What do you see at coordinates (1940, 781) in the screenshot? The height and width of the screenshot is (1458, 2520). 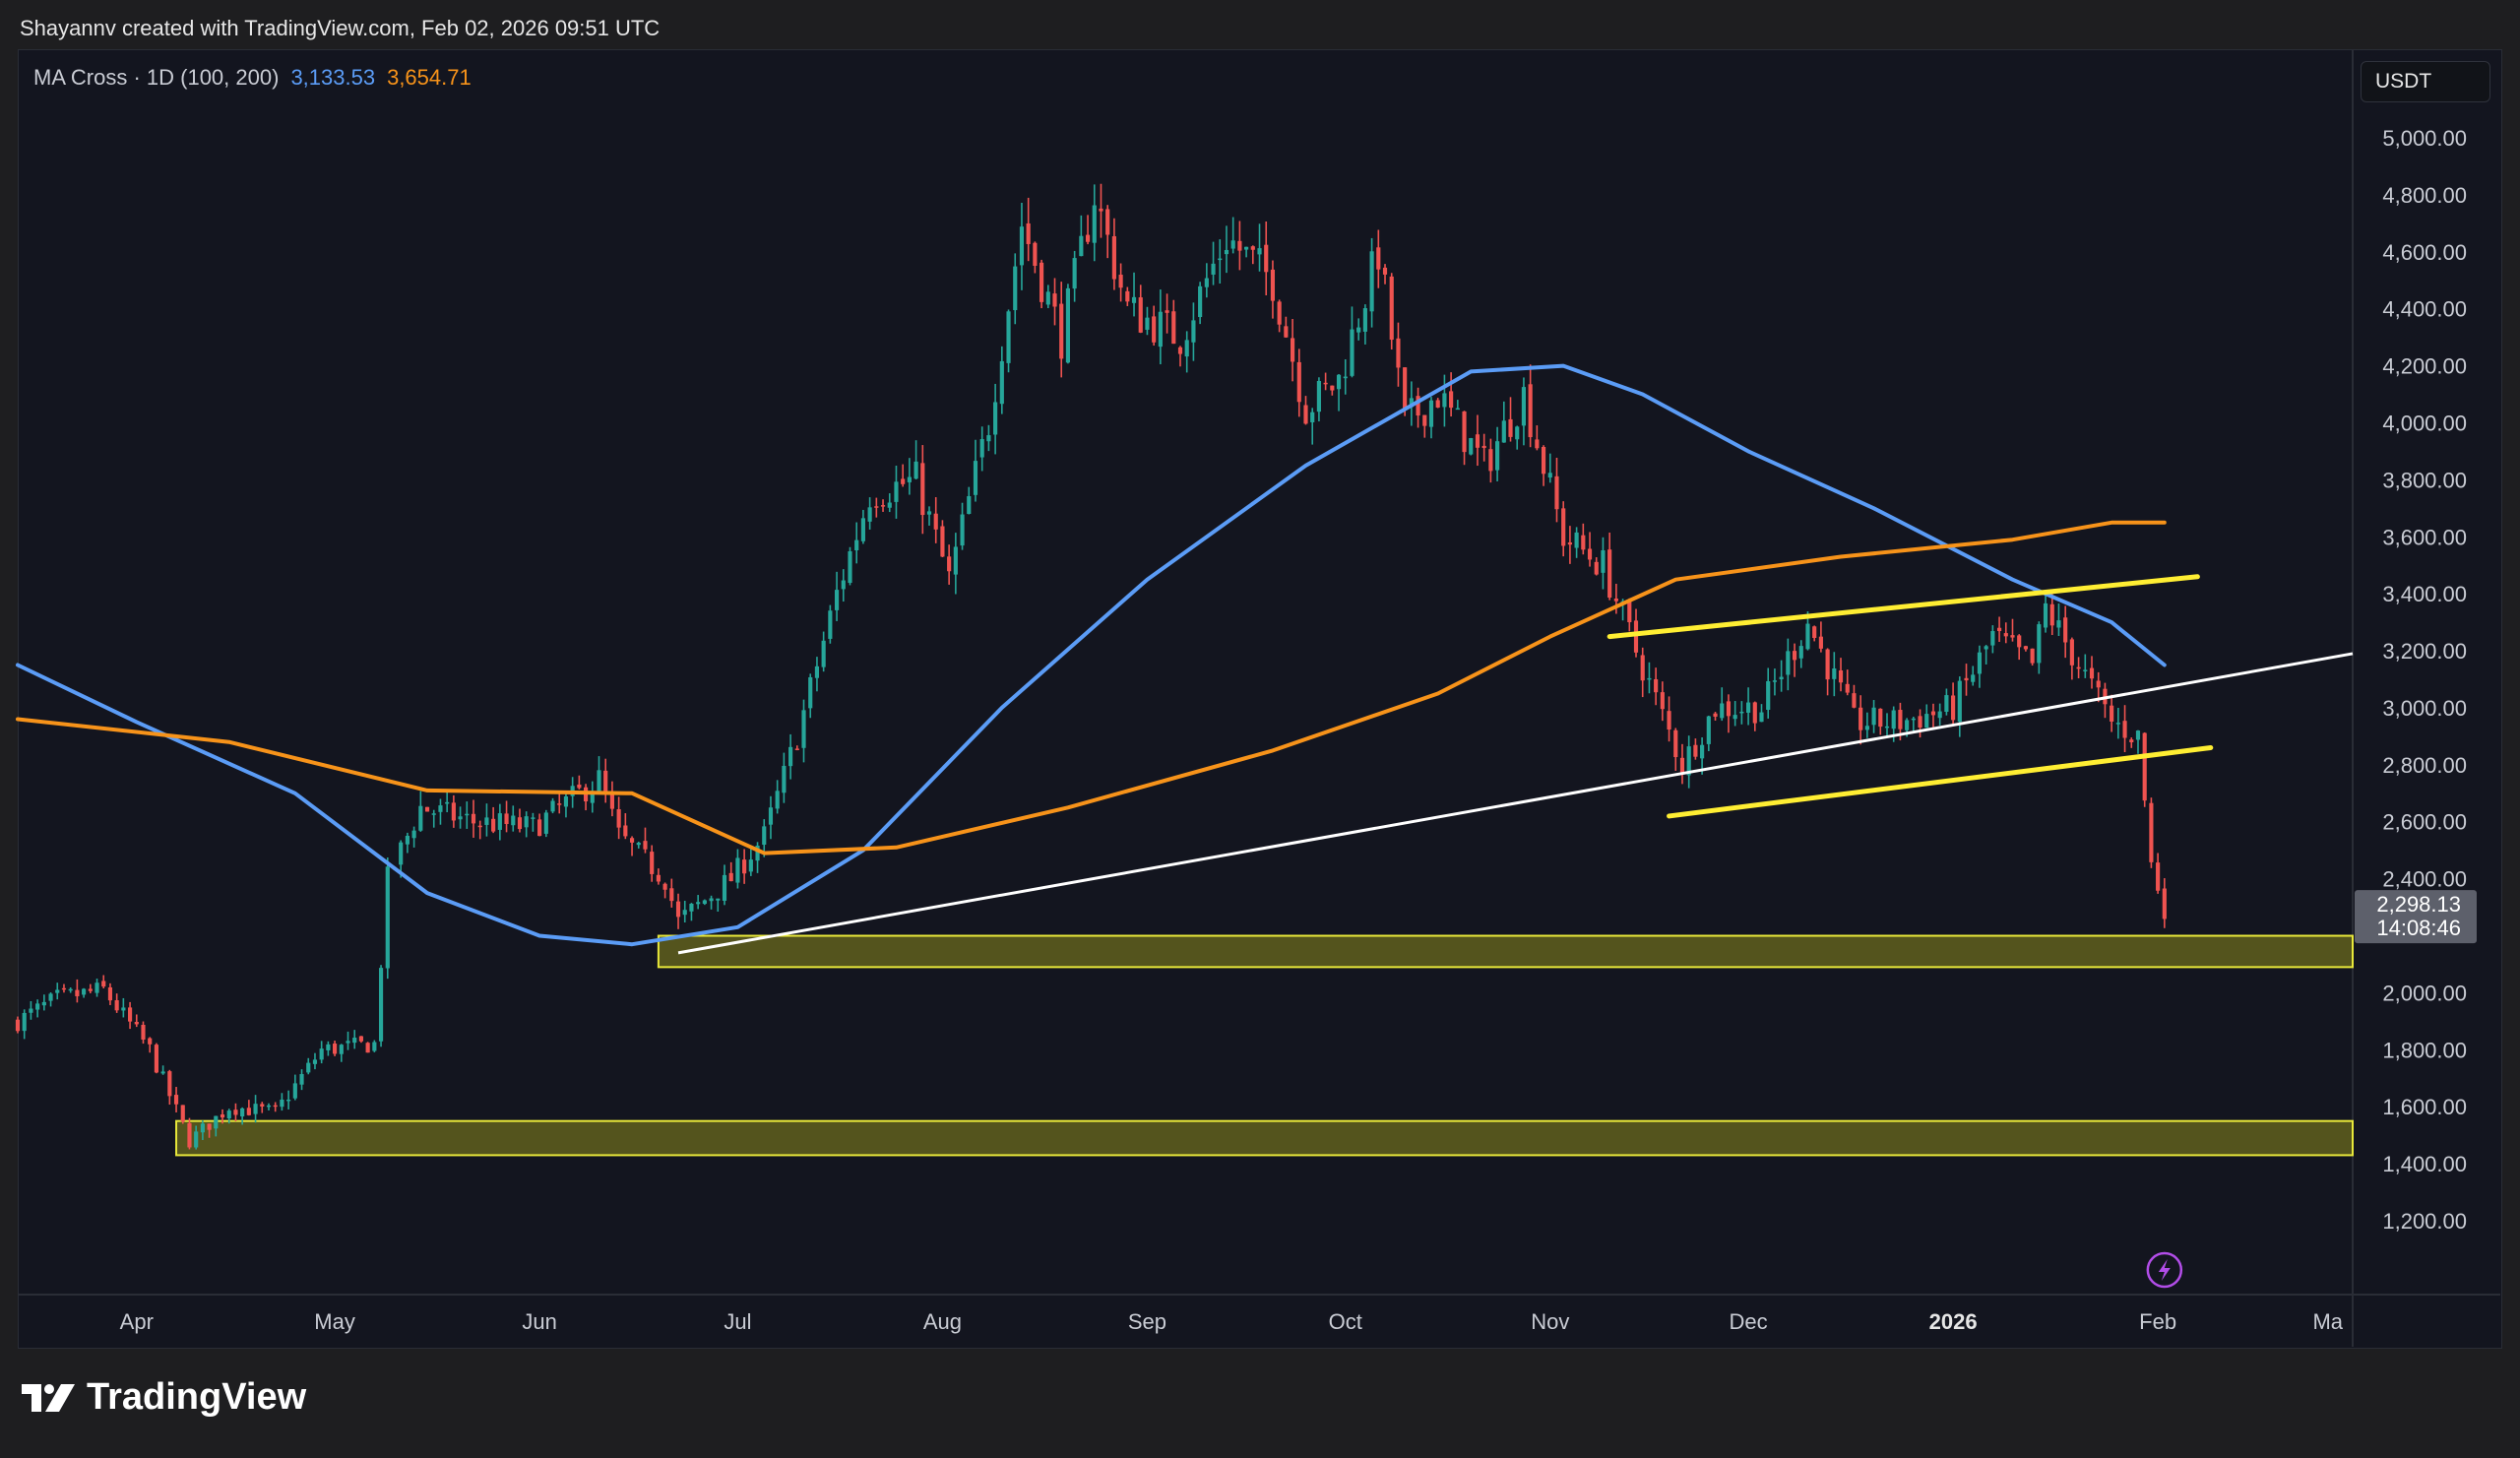 I see `channel-lower-line` at bounding box center [1940, 781].